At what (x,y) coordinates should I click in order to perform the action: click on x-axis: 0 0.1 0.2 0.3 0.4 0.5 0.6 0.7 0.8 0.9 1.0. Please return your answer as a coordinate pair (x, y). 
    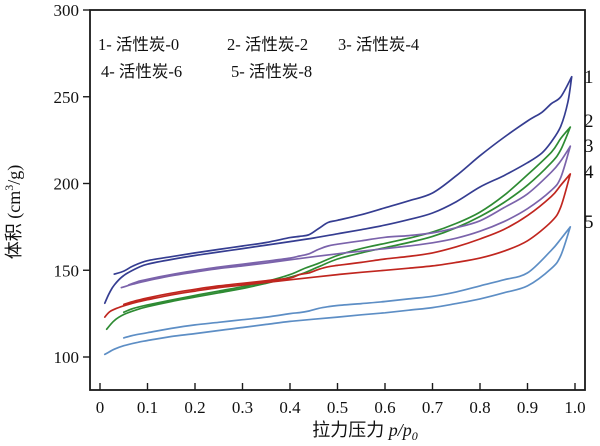
    Looking at the image, I should click on (341, 400).